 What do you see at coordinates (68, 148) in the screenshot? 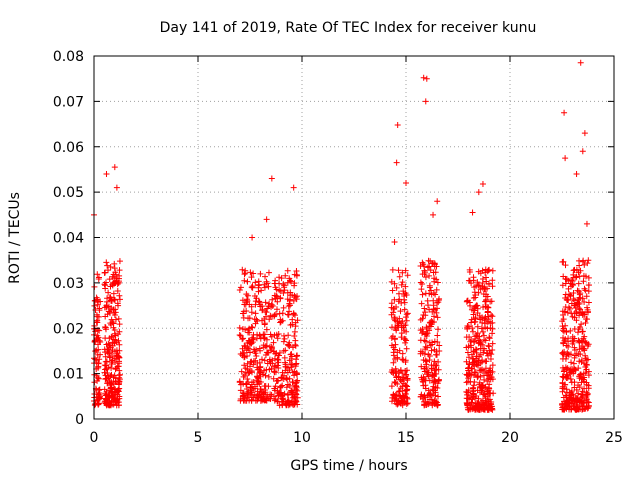
I see `y-tick-label: 0.06` at bounding box center [68, 148].